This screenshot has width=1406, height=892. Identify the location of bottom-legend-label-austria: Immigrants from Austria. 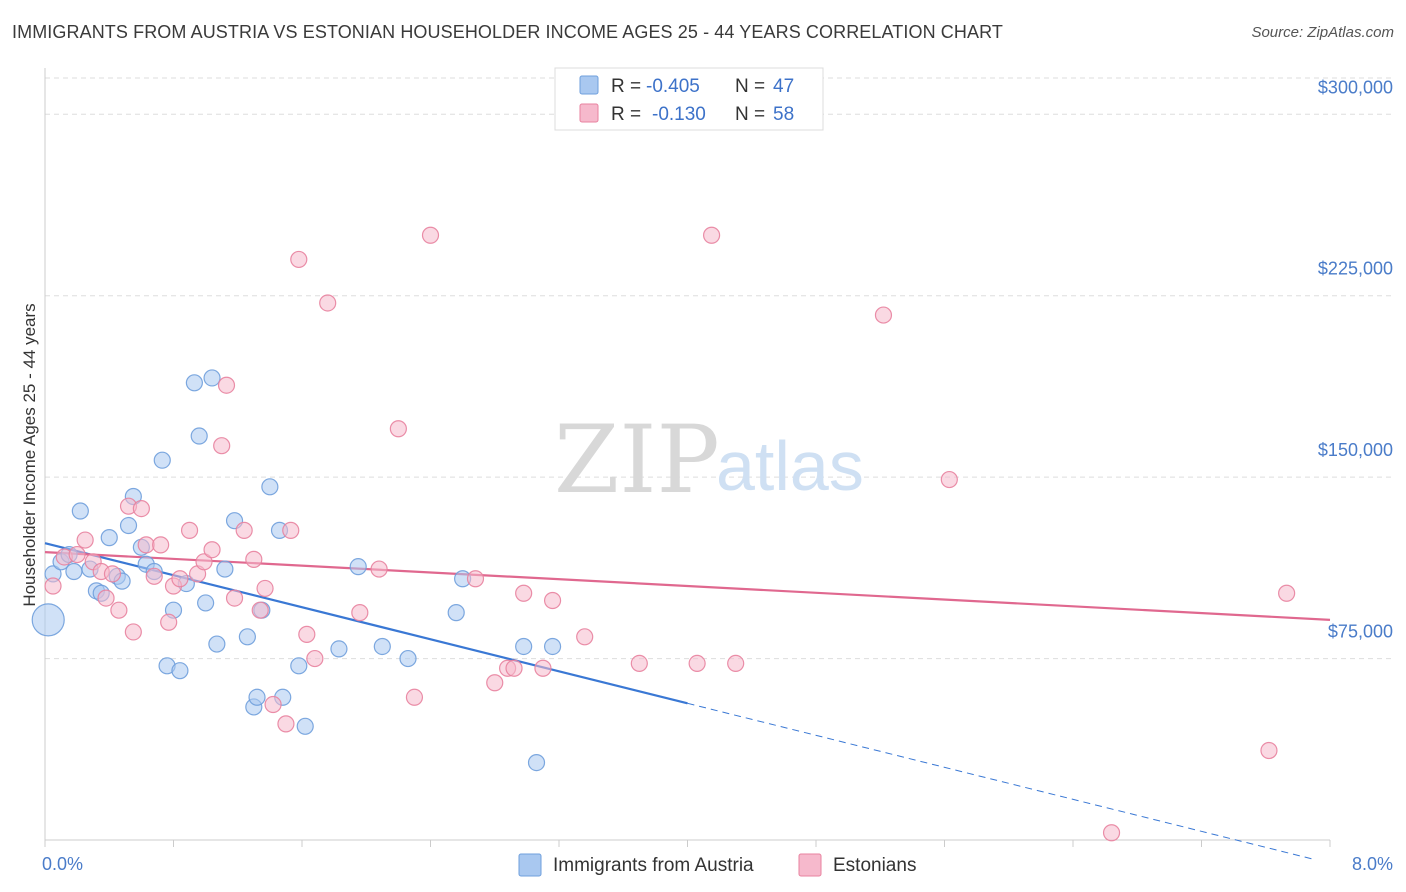
(653, 865).